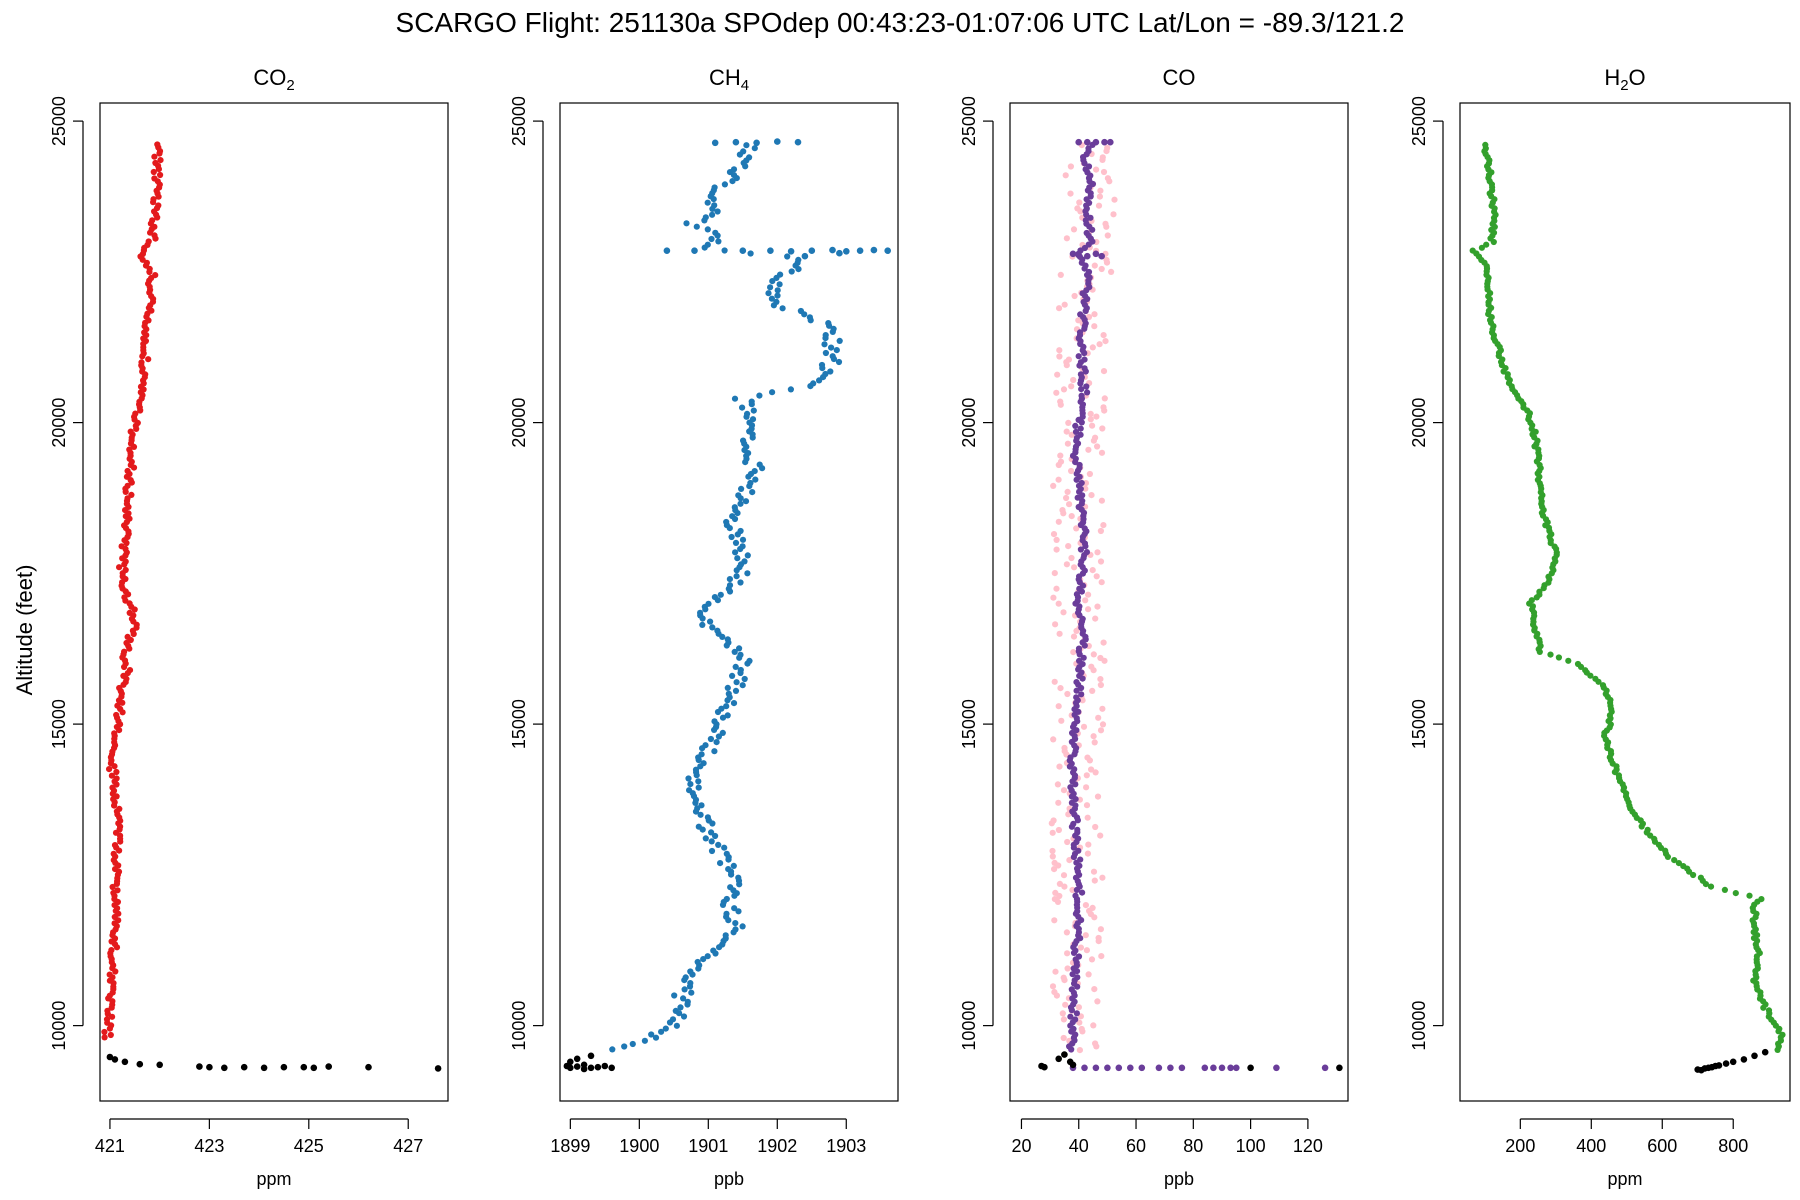  What do you see at coordinates (777, 1146) in the screenshot?
I see `x-tick-label: 1902` at bounding box center [777, 1146].